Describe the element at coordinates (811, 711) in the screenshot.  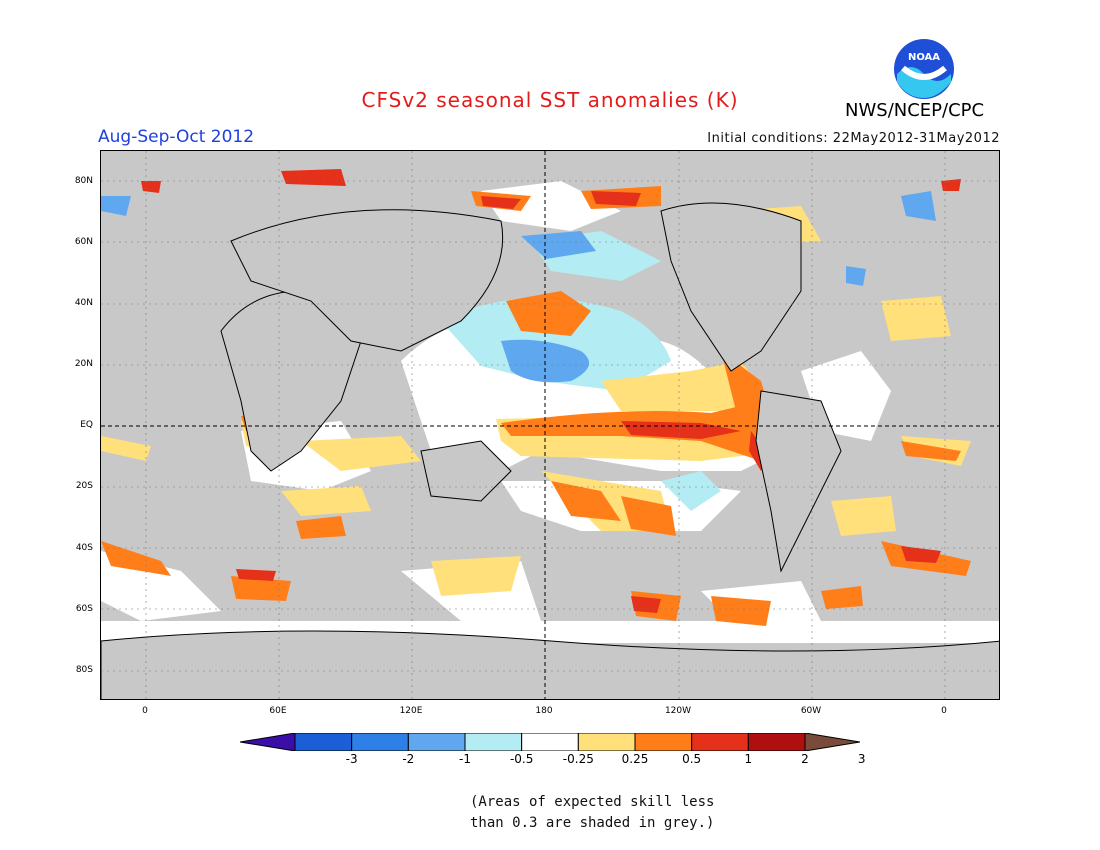
I see `lon-label-60w: 60W` at that location.